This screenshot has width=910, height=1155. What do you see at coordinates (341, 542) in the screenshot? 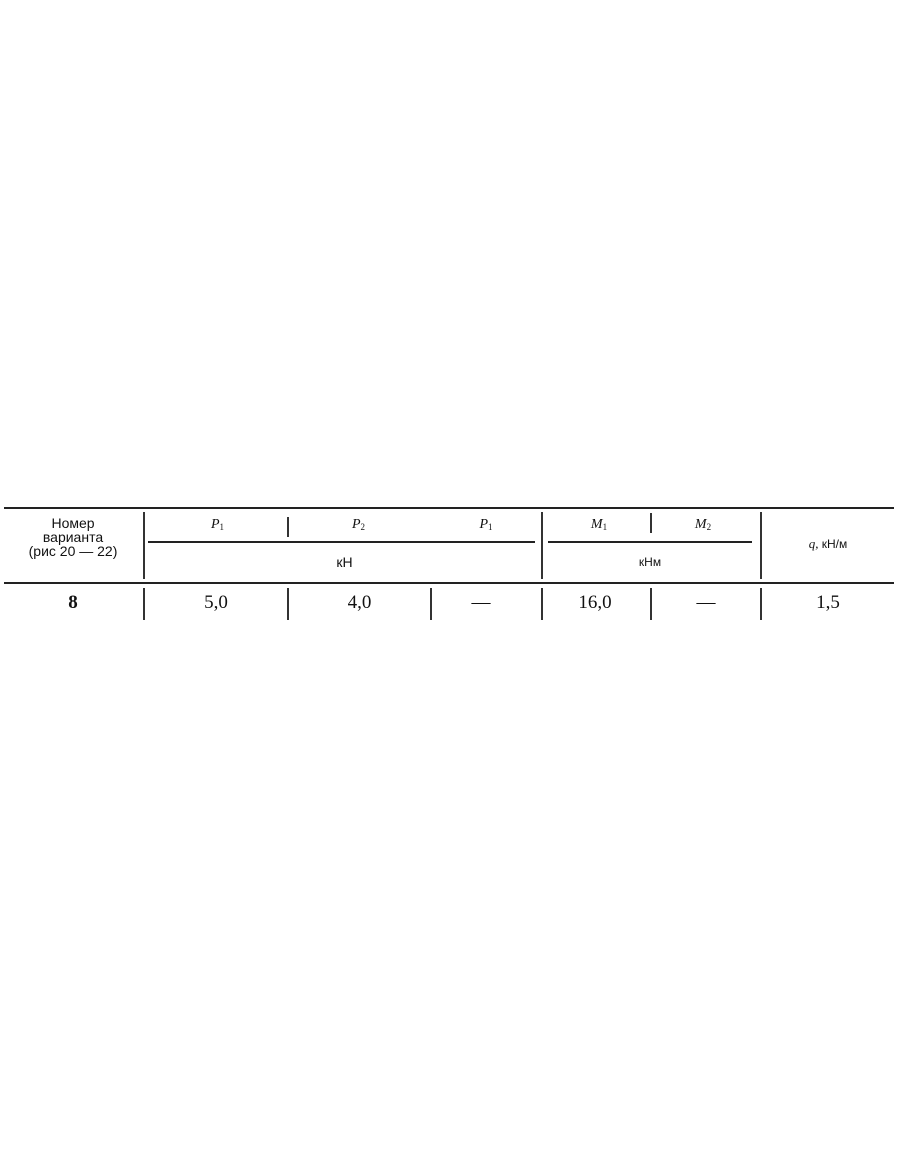
I see `forces-subrule` at bounding box center [341, 542].